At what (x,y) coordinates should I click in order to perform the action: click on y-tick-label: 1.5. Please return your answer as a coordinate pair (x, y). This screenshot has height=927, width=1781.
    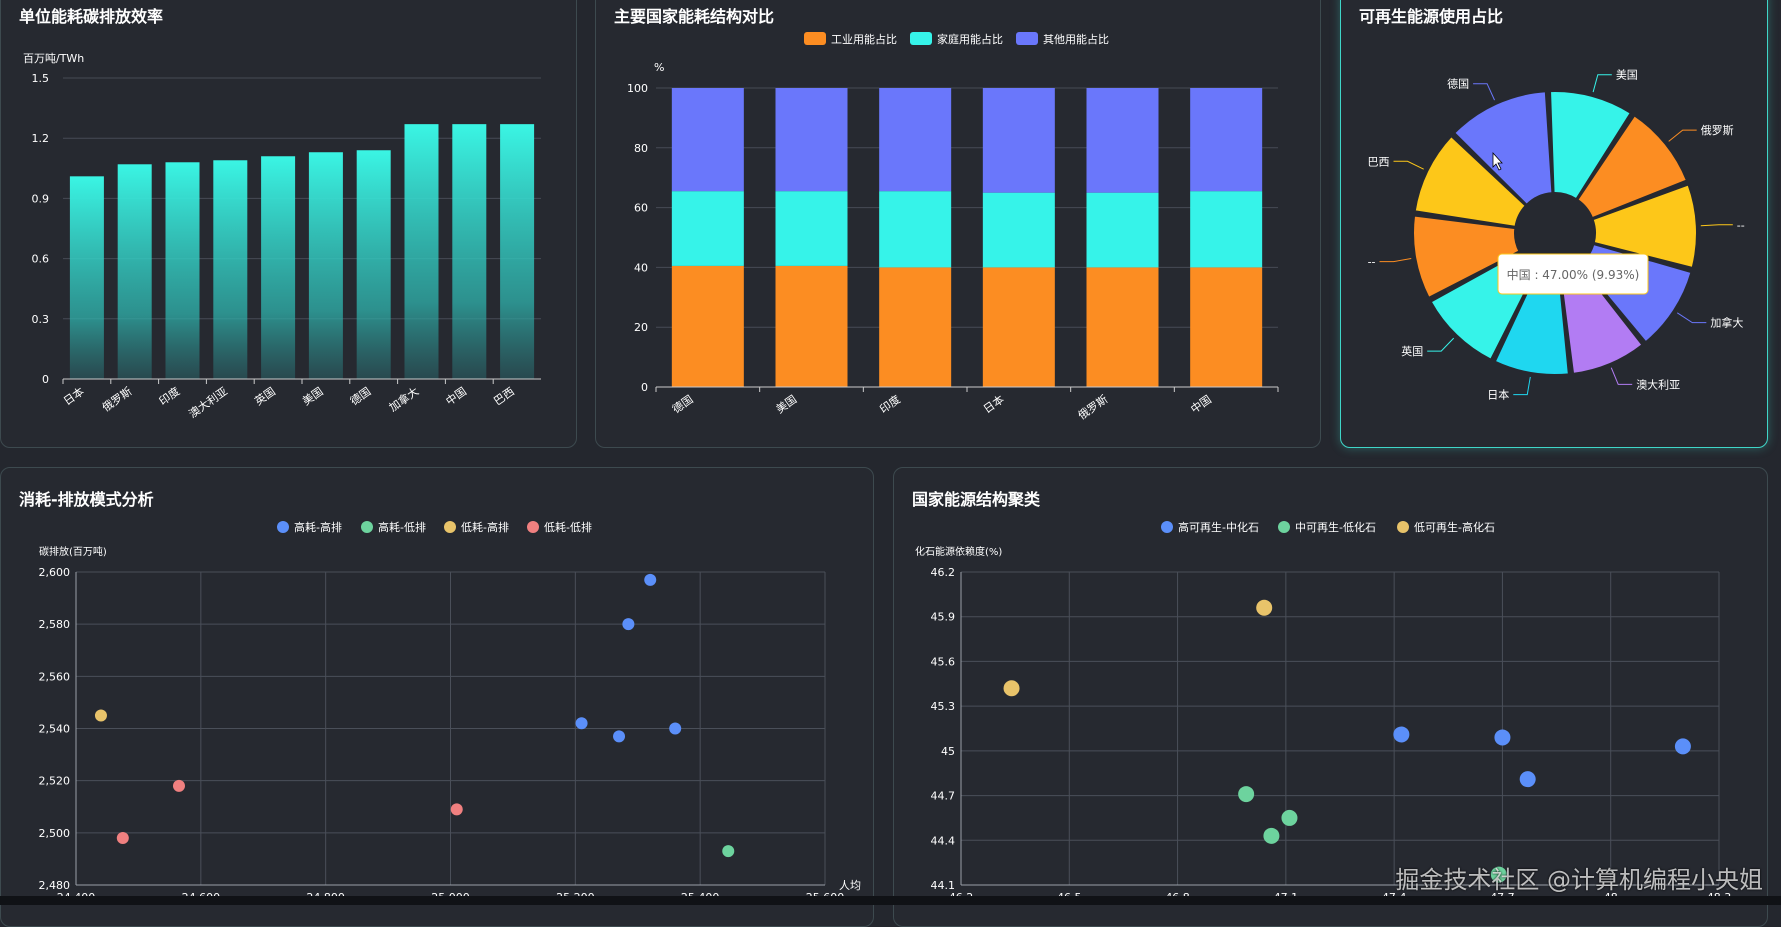
    Looking at the image, I should click on (41, 78).